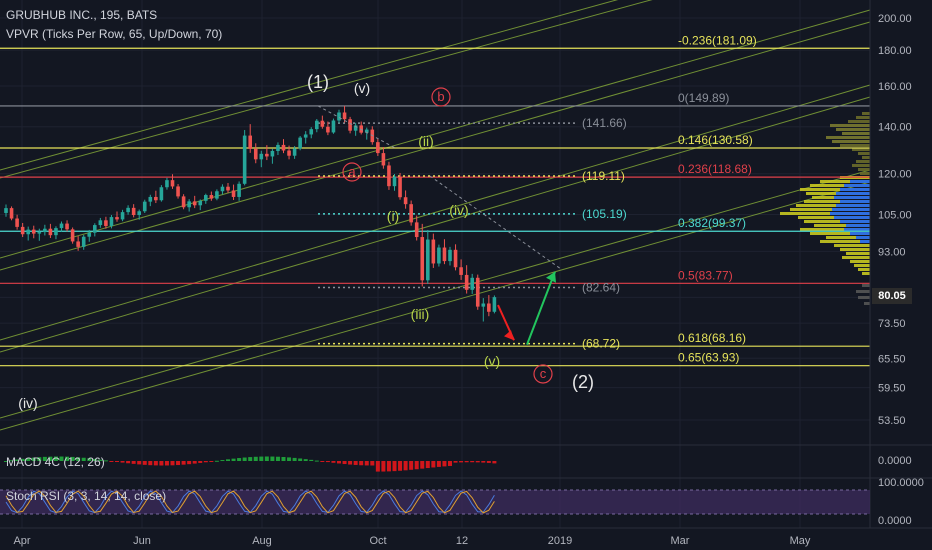 Image resolution: width=932 pixels, height=550 pixels. Describe the element at coordinates (21, 541) in the screenshot. I see `time-axis-tick: Apr` at that location.